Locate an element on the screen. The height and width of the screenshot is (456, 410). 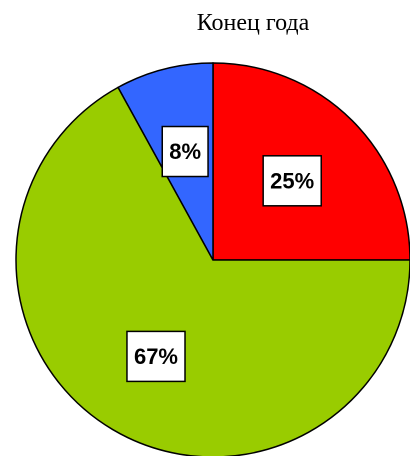
data-label: 67% is located at coordinates (156, 356).